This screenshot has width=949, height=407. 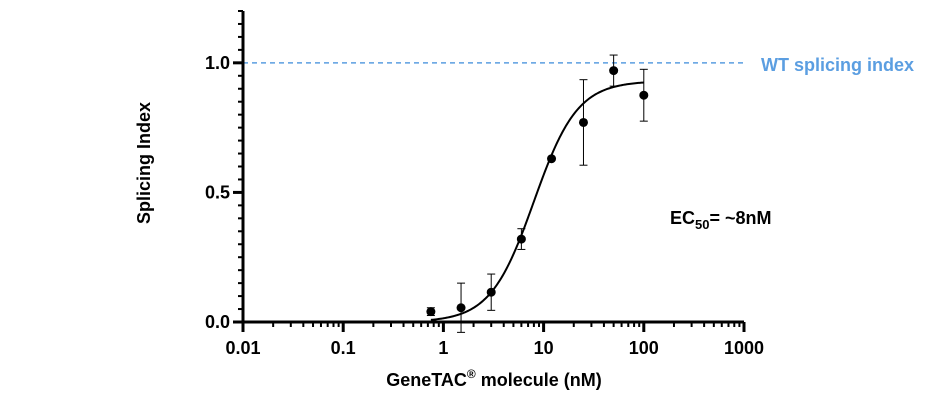 What do you see at coordinates (644, 348) in the screenshot?
I see `x-tick-label: 100` at bounding box center [644, 348].